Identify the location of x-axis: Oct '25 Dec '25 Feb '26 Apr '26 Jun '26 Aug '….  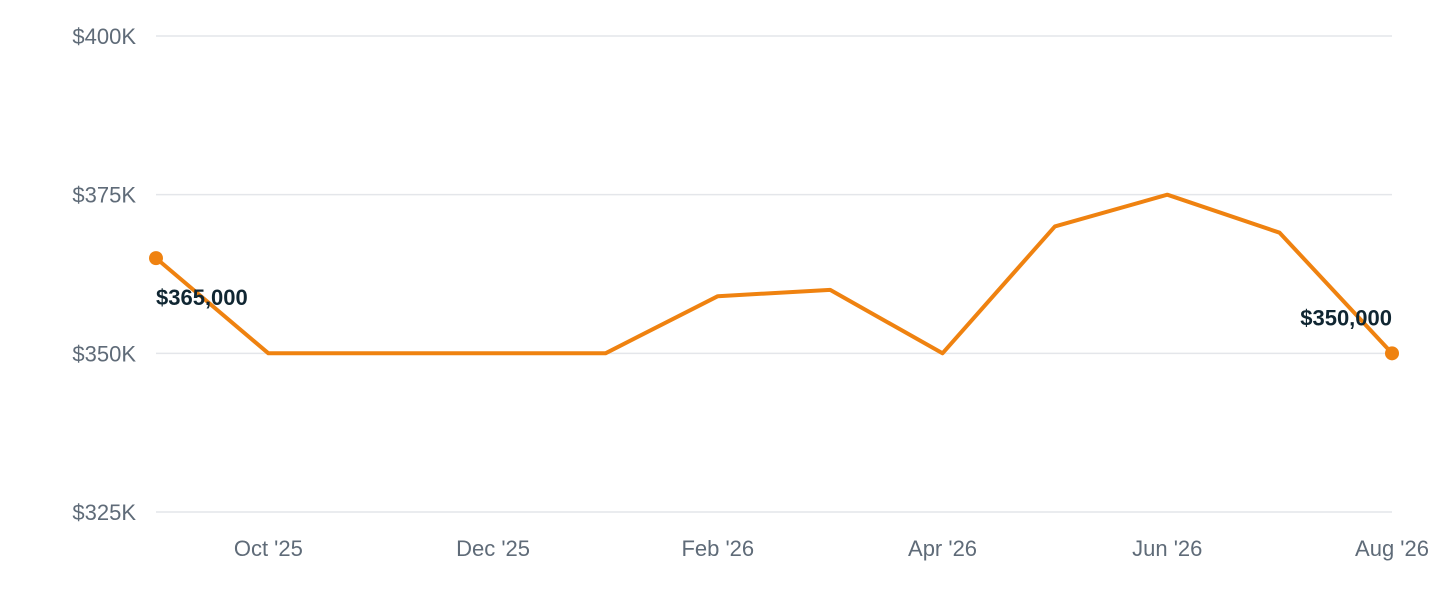
(831, 548).